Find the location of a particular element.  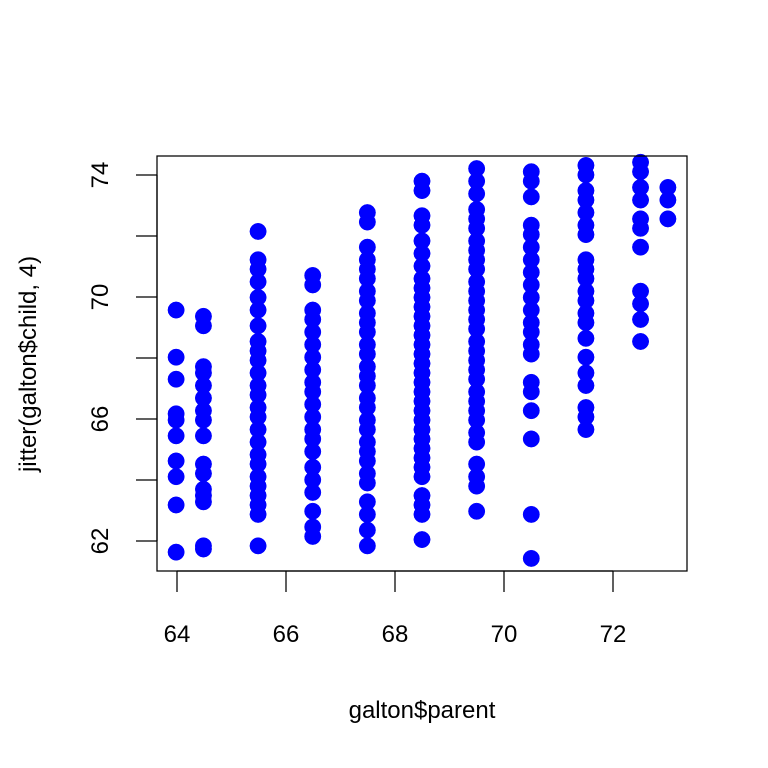

x-tick-label-66: 66 is located at coordinates (286, 634).